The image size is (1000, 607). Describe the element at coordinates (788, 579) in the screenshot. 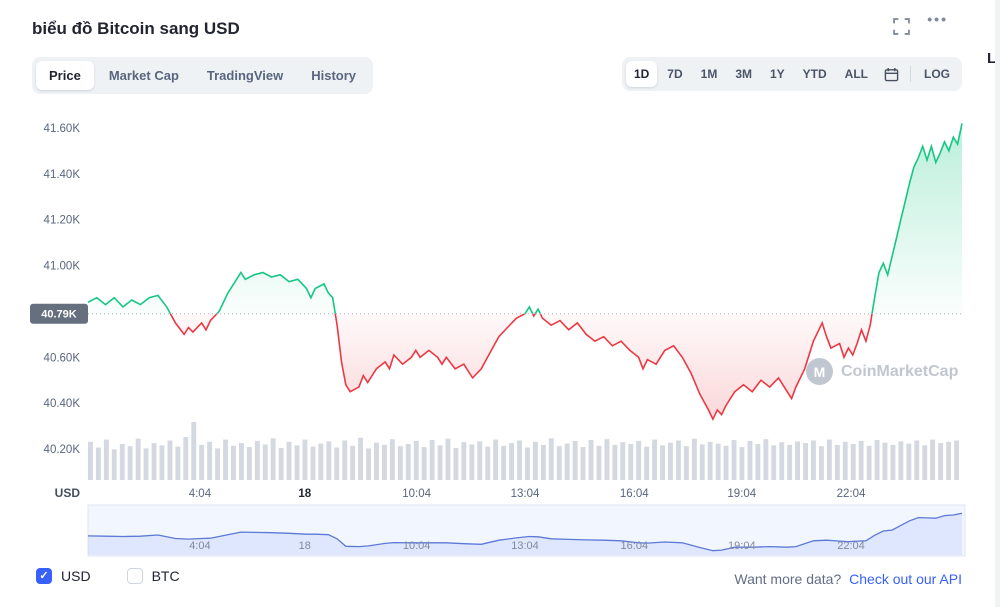

I see `api-promo-text: Want more data?` at that location.